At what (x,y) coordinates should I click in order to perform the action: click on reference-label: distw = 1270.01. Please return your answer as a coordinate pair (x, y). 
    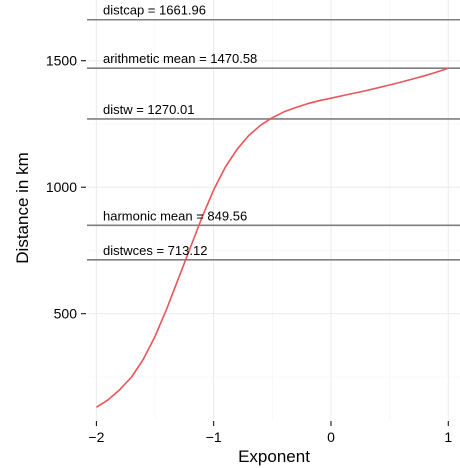
    Looking at the image, I should click on (148, 109).